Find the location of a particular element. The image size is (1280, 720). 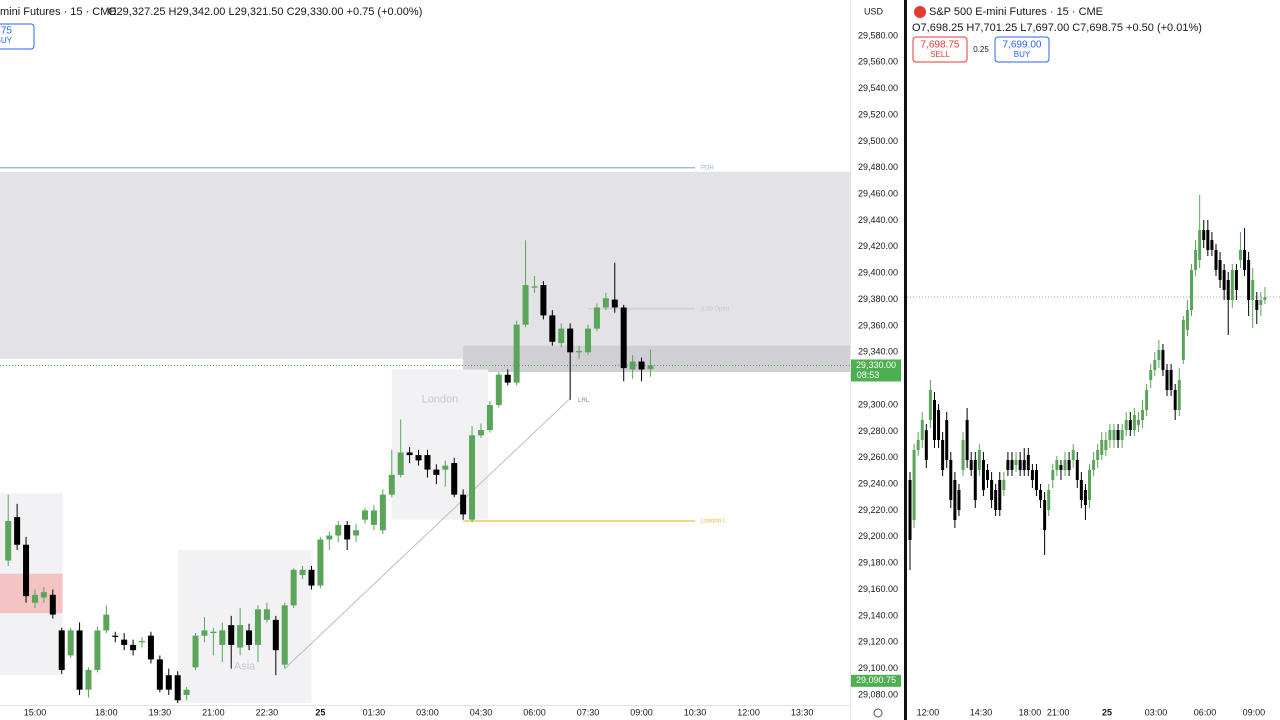

currency: USD is located at coordinates (874, 11).